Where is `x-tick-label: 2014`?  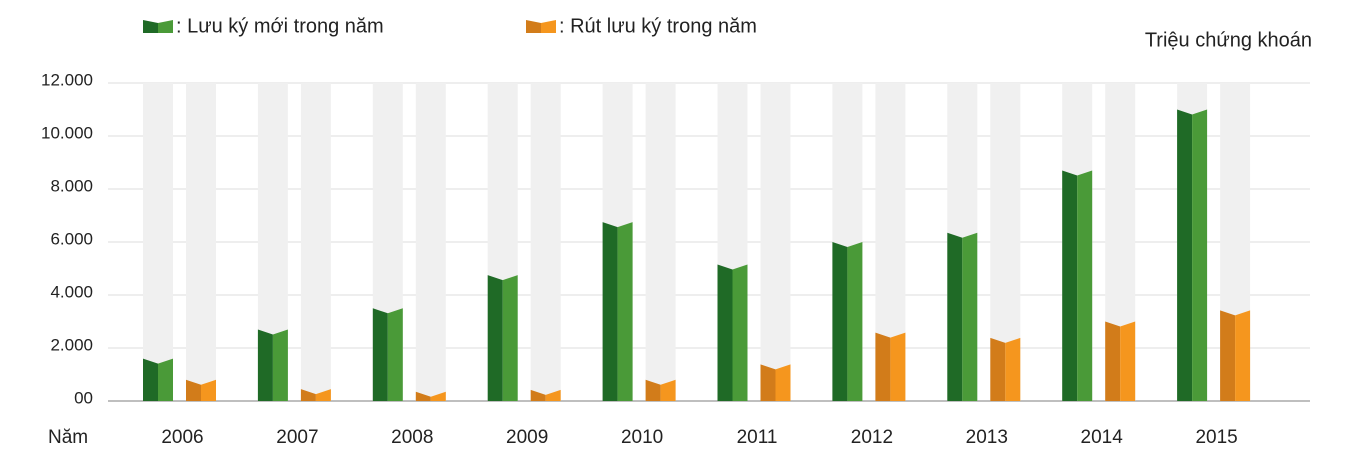 x-tick-label: 2014 is located at coordinates (1102, 437).